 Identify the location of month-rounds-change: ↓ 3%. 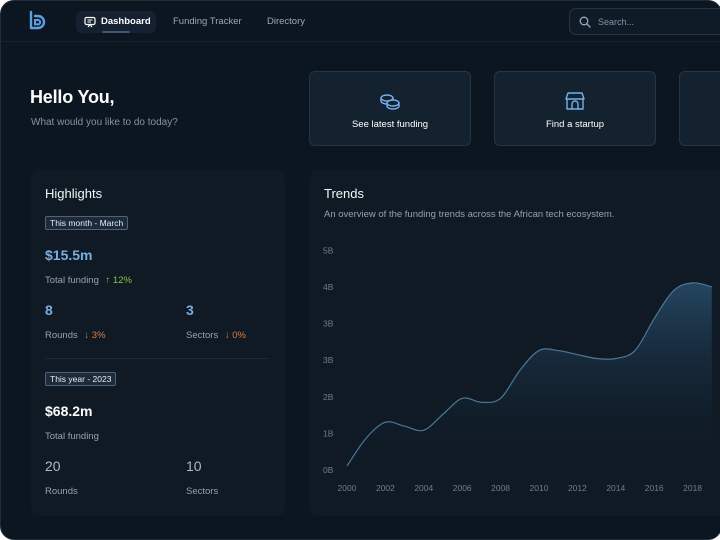
(95, 335).